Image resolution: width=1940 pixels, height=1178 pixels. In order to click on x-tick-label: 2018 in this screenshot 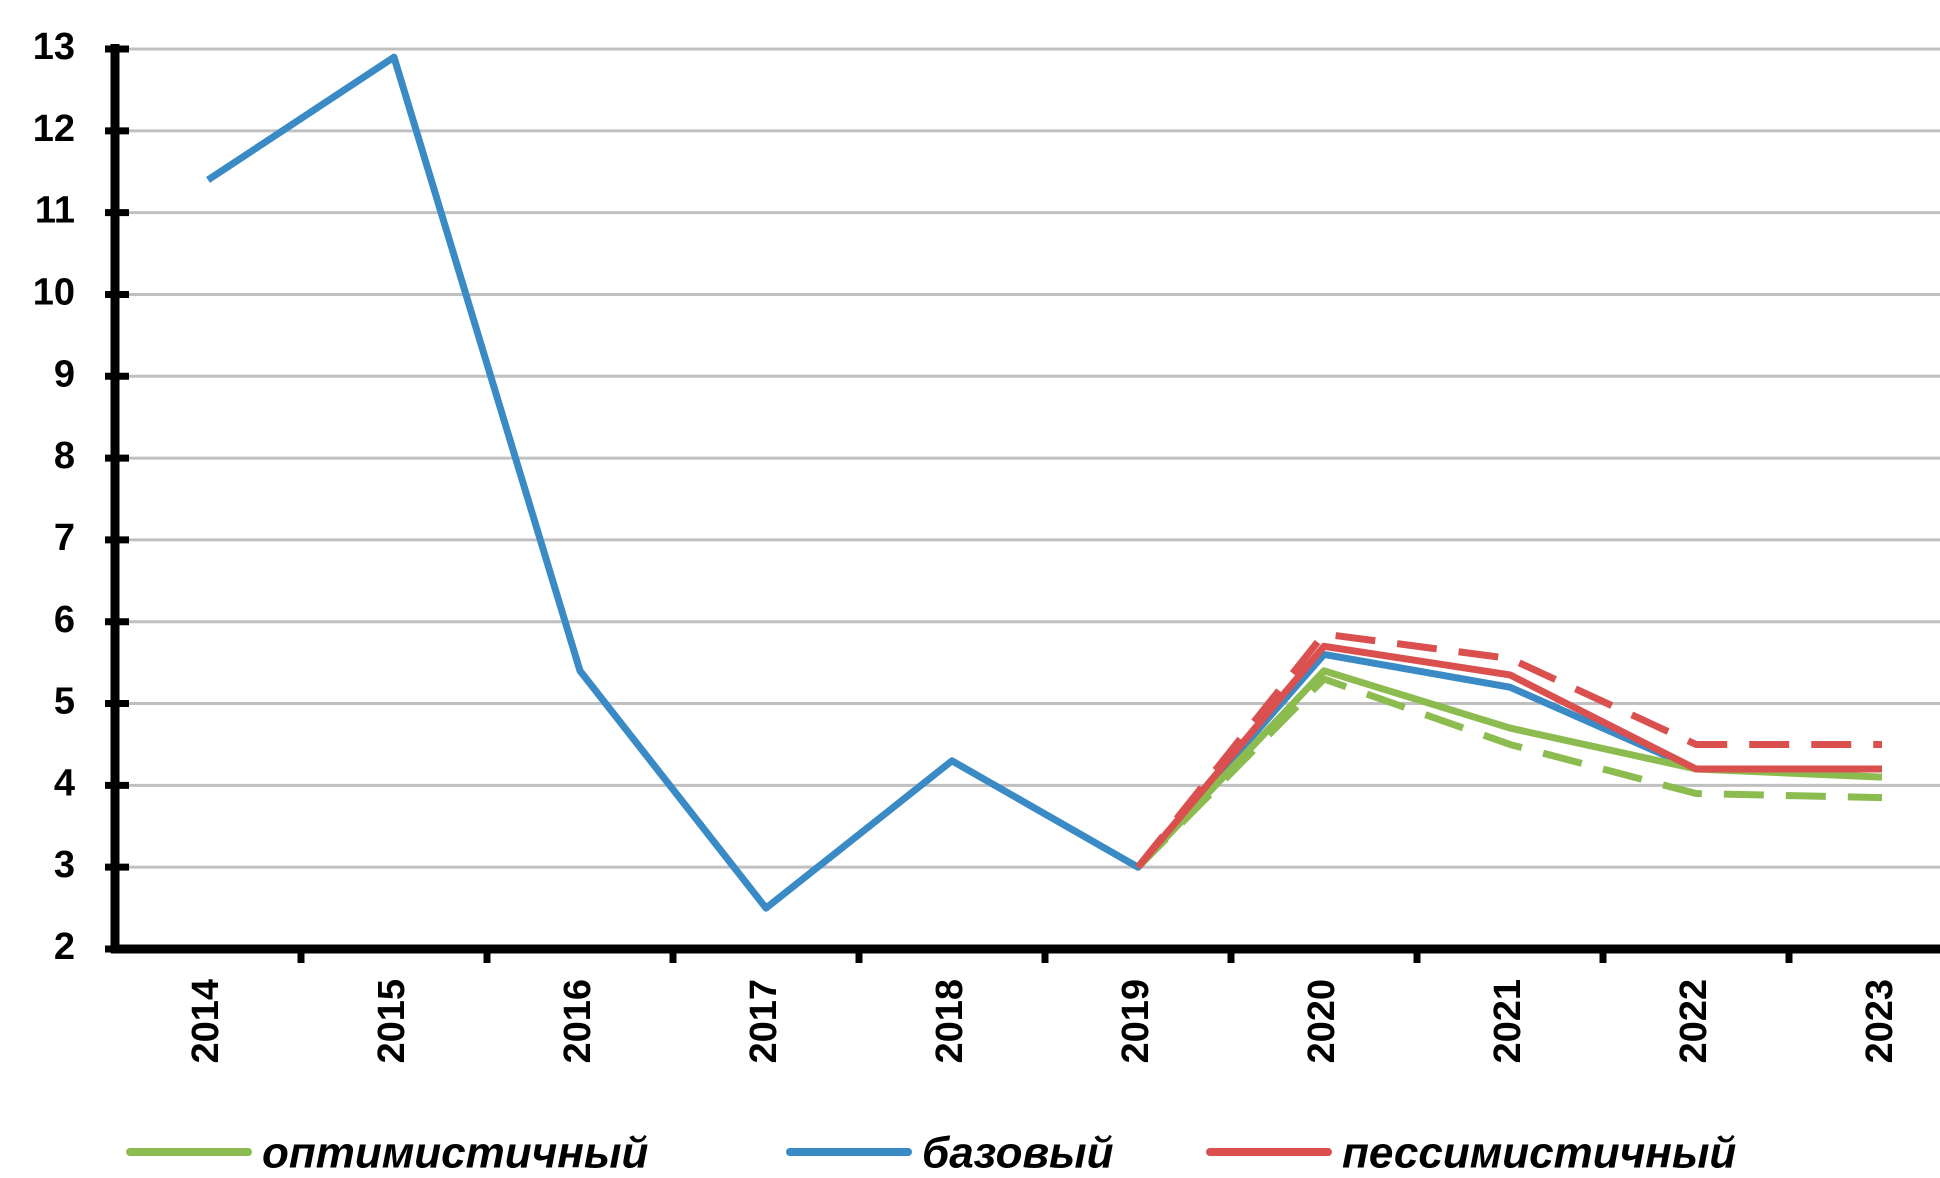, I will do `click(950, 1021)`.